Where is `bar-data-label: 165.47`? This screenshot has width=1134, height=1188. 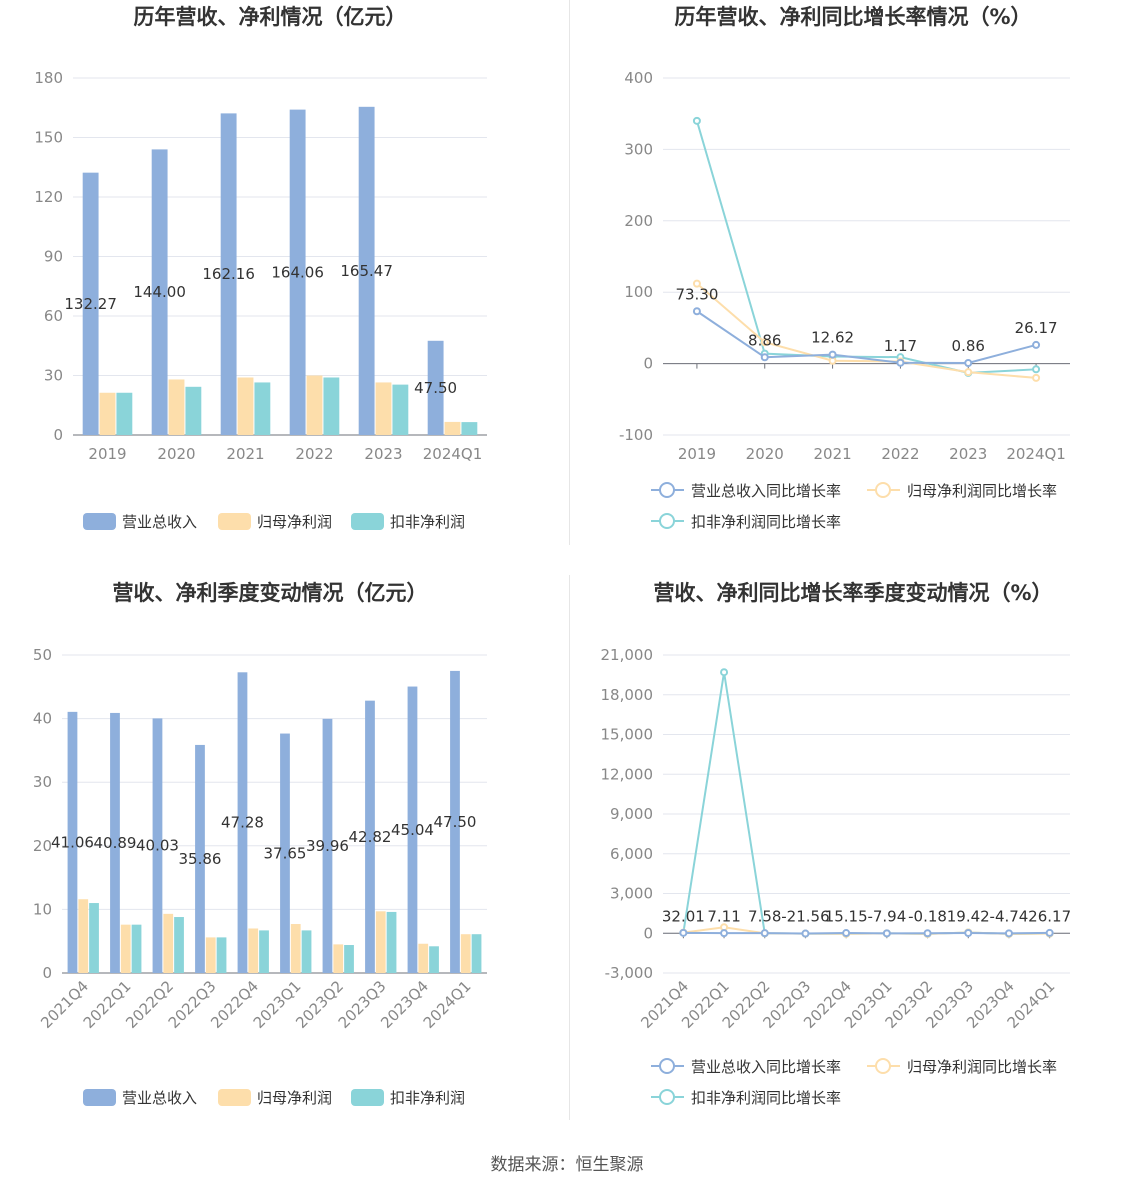
bar-data-label: 165.47 is located at coordinates (366, 271).